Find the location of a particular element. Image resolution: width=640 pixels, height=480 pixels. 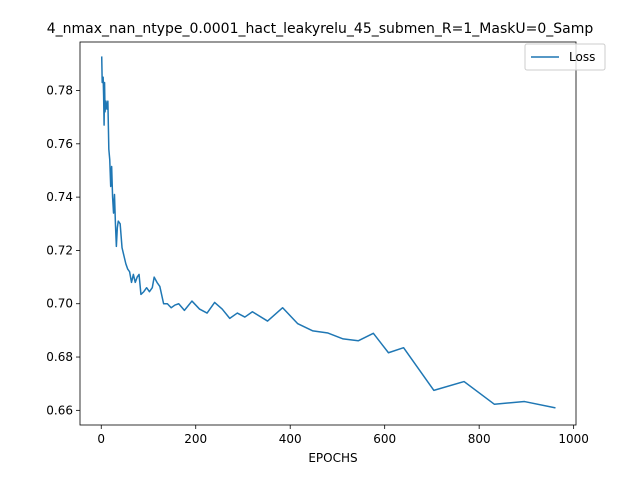

y-tick-label: 0.72 is located at coordinates (59, 250).